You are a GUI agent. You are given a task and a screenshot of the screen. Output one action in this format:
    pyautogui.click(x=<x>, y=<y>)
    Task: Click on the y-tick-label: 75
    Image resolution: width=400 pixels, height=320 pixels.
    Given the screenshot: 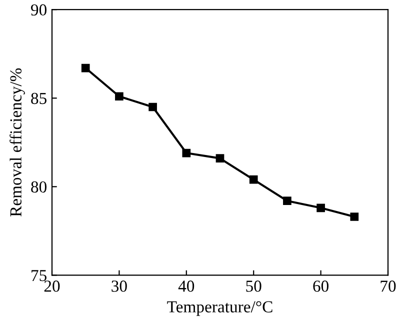 What is the action you would take?
    pyautogui.click(x=39, y=276)
    